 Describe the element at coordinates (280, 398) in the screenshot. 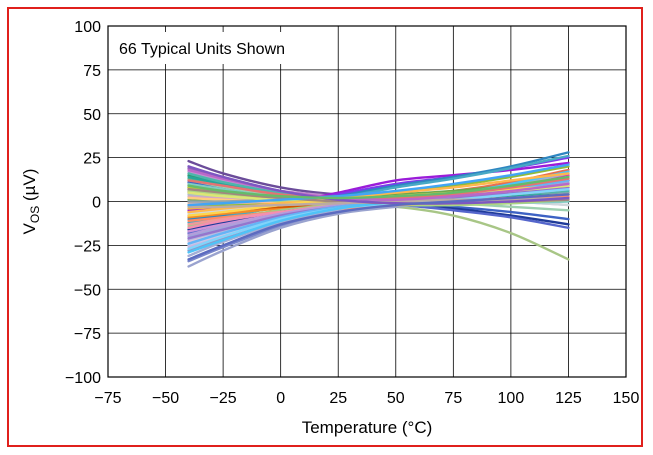

I see `x-tick-label: 0` at that location.